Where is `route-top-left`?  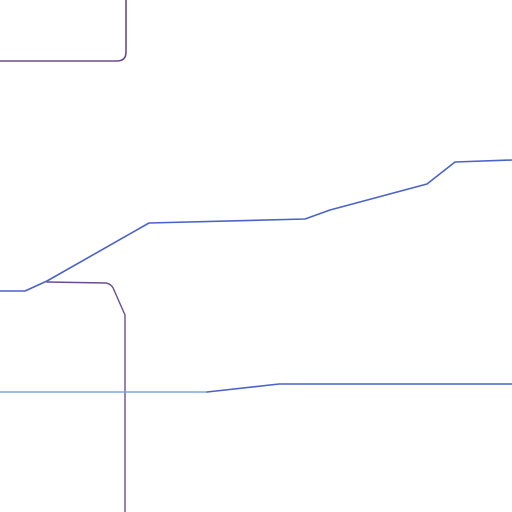 route-top-left is located at coordinates (63, 31).